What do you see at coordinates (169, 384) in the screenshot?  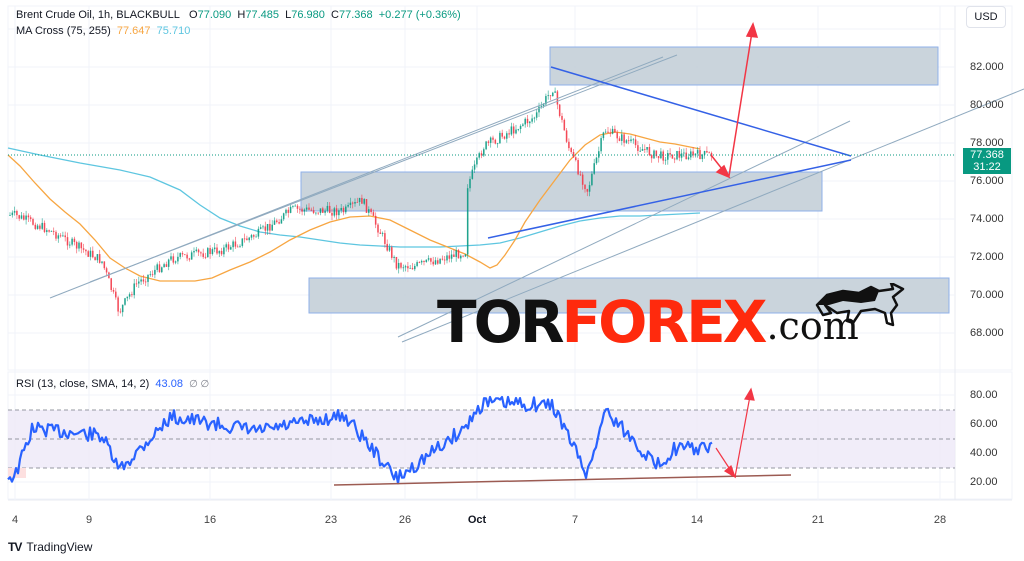 I see `rsi-value: 43.08` at bounding box center [169, 384].